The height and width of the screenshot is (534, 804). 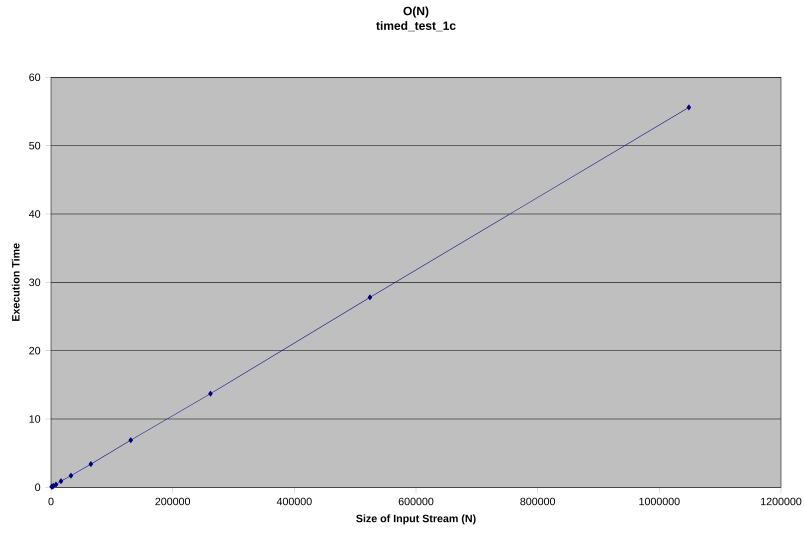 What do you see at coordinates (34, 282) in the screenshot?
I see `y-tick-label: 30` at bounding box center [34, 282].